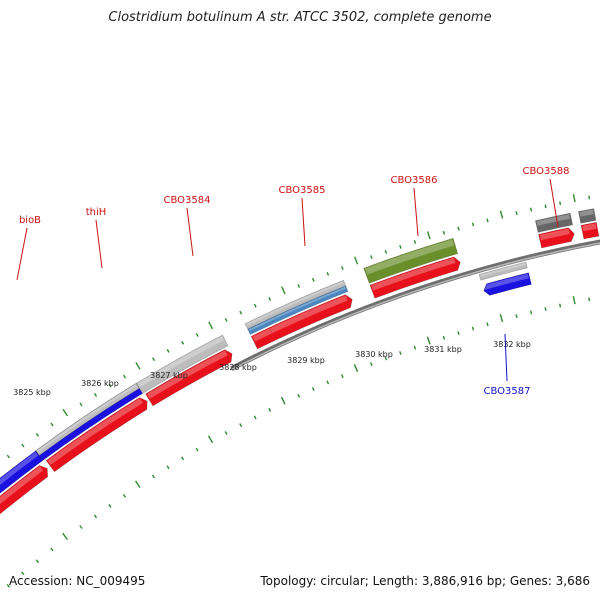  I want to click on scale-label: 3828 kbp, so click(238, 367).